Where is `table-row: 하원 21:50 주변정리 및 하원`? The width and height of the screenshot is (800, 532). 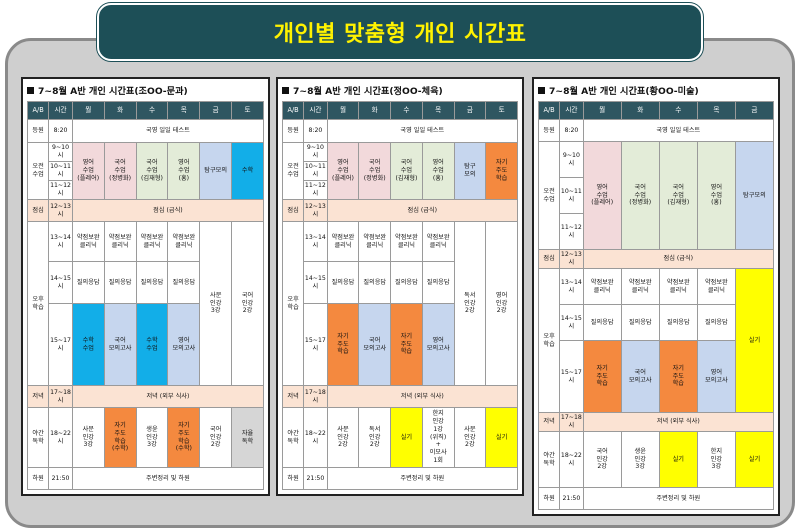 table-row: 하원 21:50 주변정리 및 하원 is located at coordinates (656, 498).